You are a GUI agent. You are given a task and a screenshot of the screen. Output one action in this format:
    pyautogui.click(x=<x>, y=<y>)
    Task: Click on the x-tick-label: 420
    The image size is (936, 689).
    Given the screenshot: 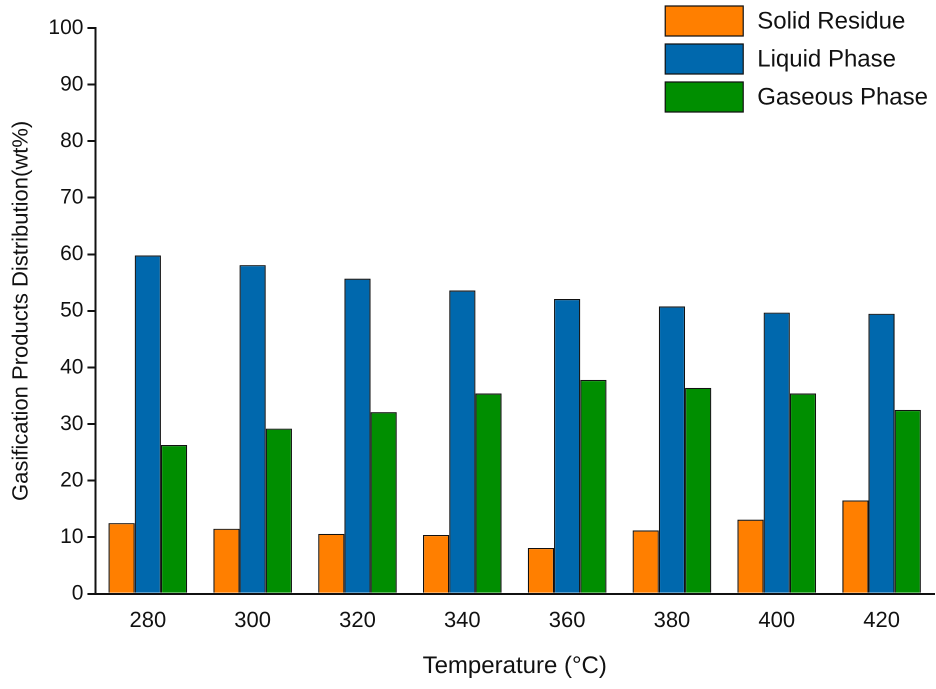 What is the action you would take?
    pyautogui.click(x=881, y=619)
    